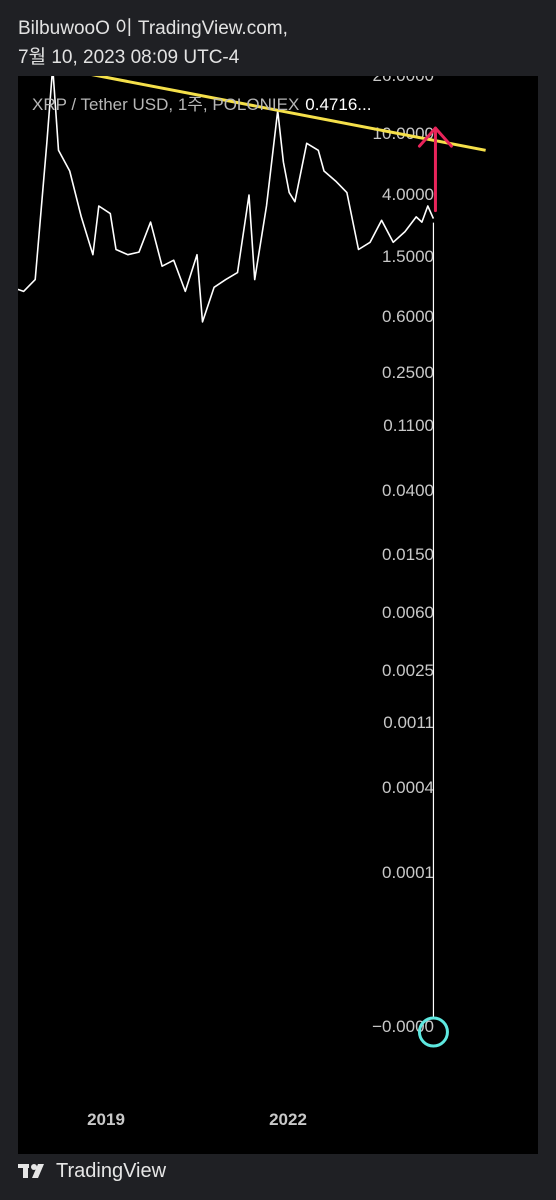 This screenshot has width=556, height=1200. I want to click on y-tick-label: 0.0011, so click(408, 722).